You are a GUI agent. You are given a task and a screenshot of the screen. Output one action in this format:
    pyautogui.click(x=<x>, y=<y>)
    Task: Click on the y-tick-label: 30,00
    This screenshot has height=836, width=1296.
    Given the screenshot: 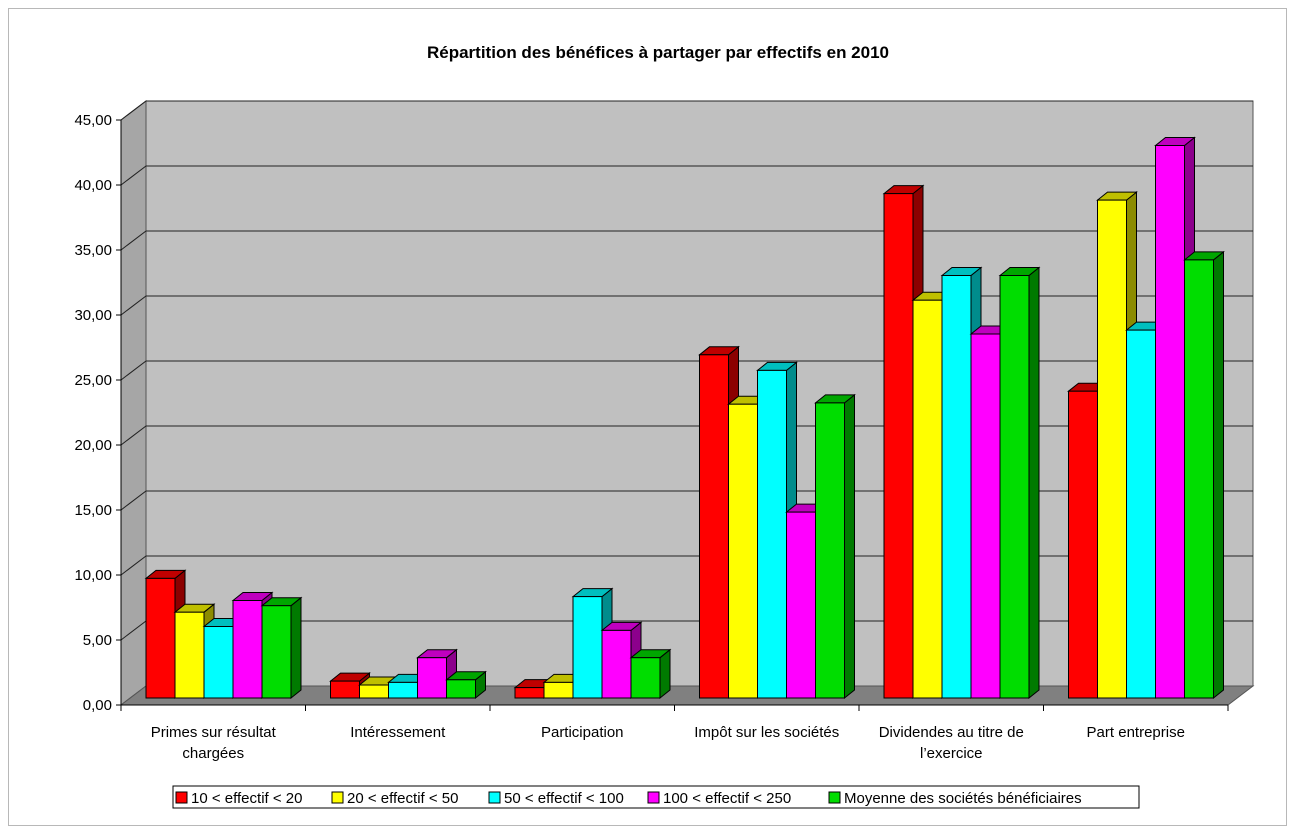 What is the action you would take?
    pyautogui.click(x=93, y=315)
    